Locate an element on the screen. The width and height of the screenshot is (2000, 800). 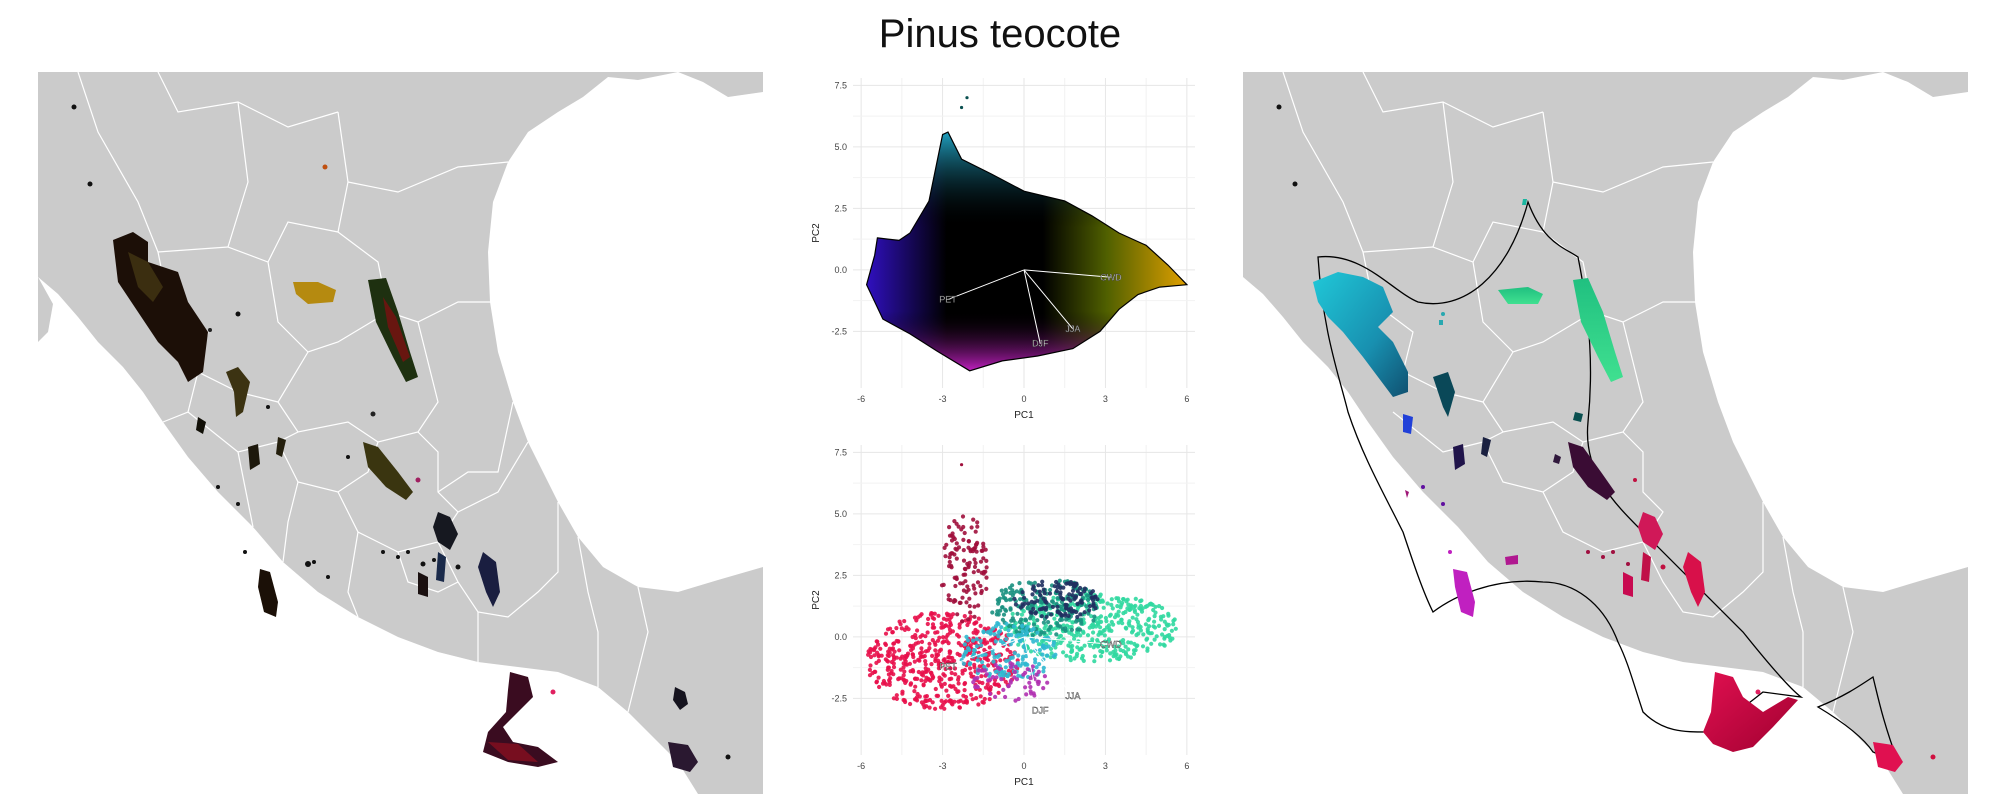
y-tick-label: -2.5 is located at coordinates (839, 331).